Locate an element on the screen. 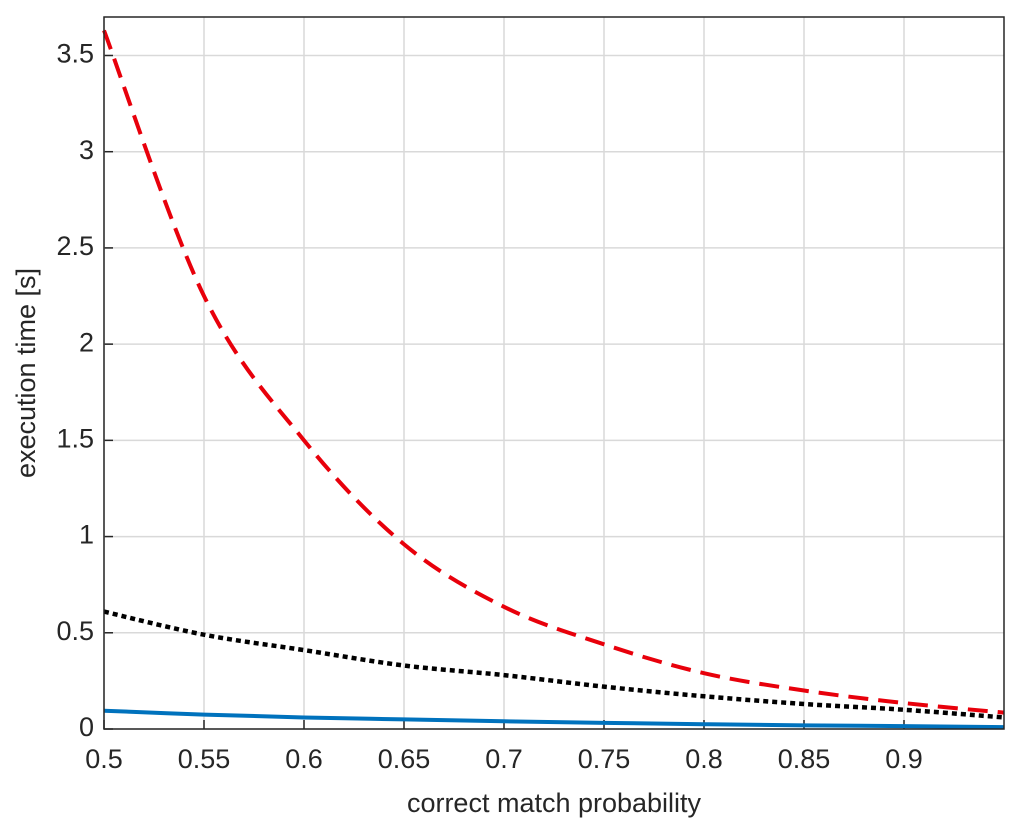 Image resolution: width=1024 pixels, height=835 pixels. x-tick-label: 0.85 is located at coordinates (804, 759).